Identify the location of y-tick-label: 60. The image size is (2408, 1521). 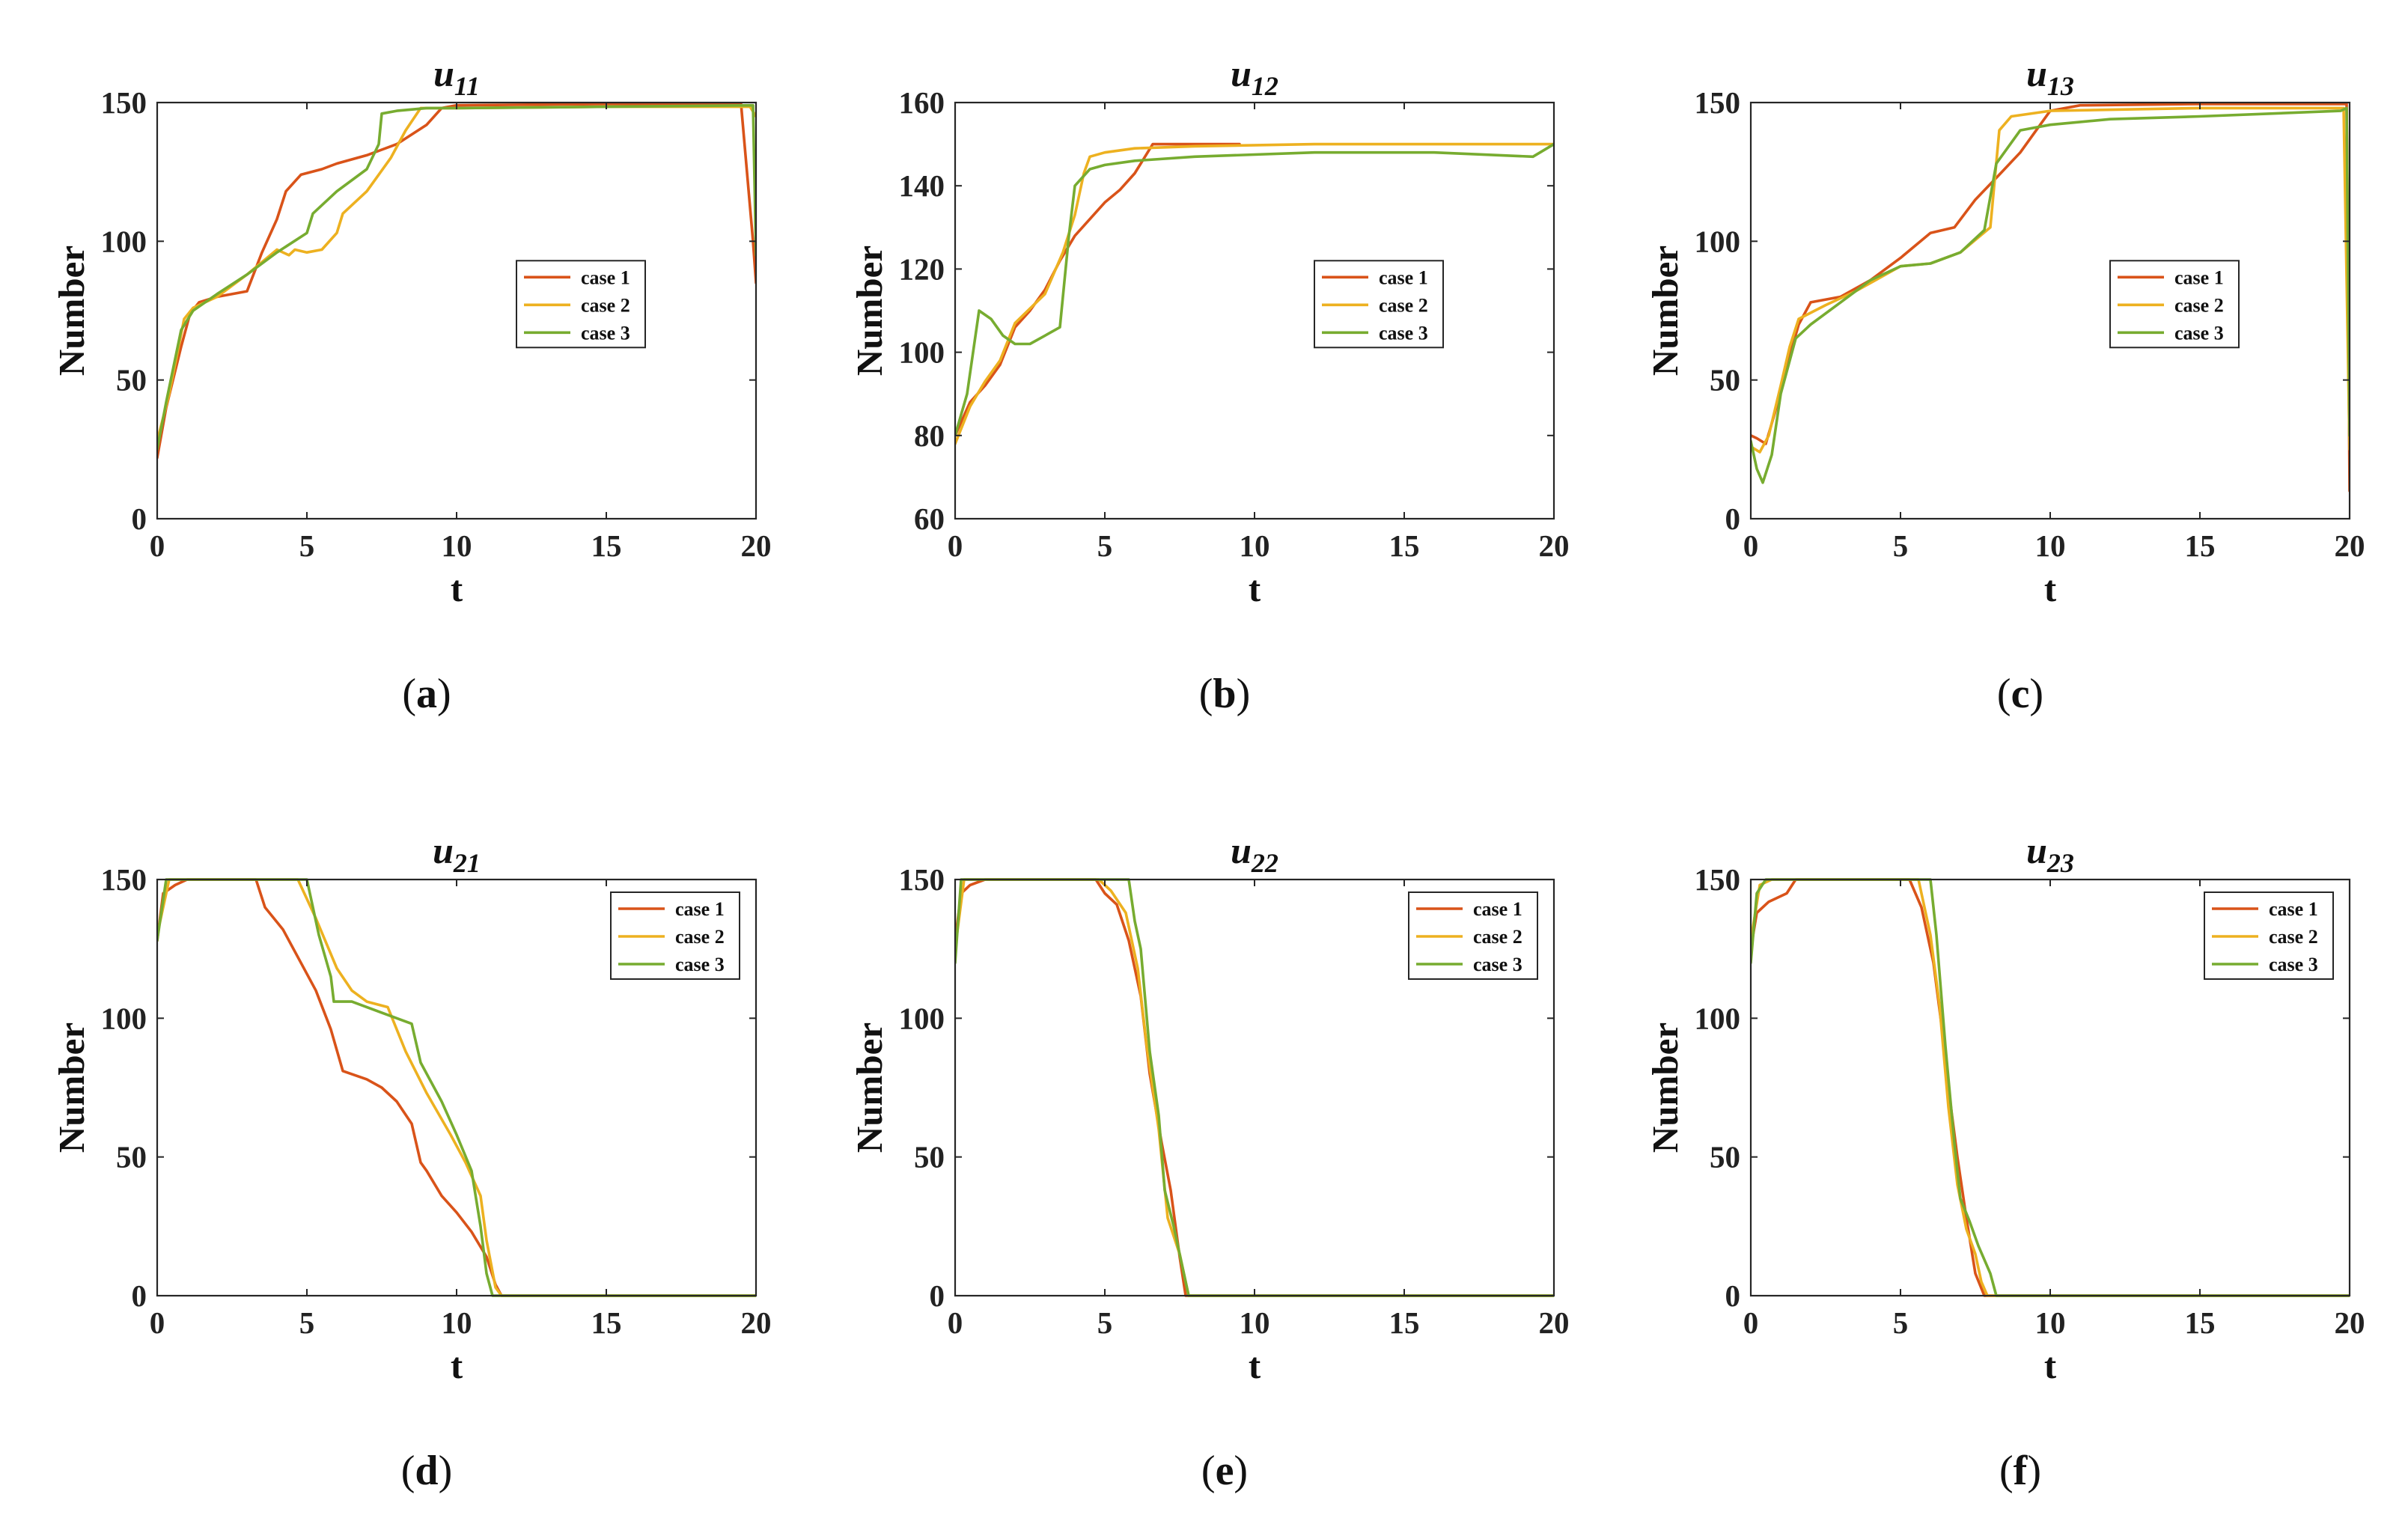
(930, 519).